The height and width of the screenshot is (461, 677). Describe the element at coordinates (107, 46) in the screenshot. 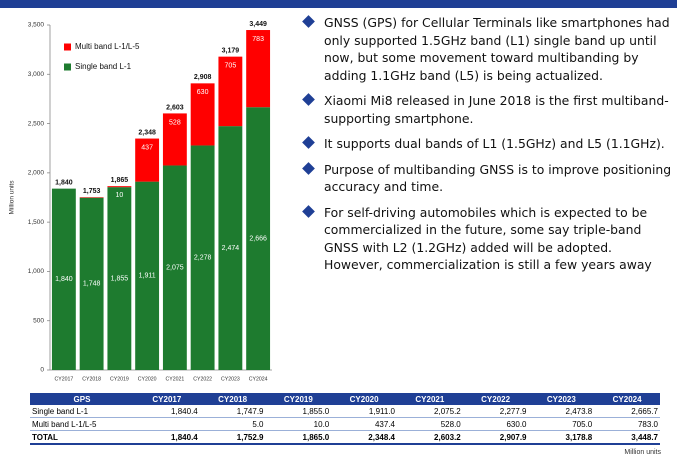

I see `legend-label: Multi band L-1/L-5` at that location.